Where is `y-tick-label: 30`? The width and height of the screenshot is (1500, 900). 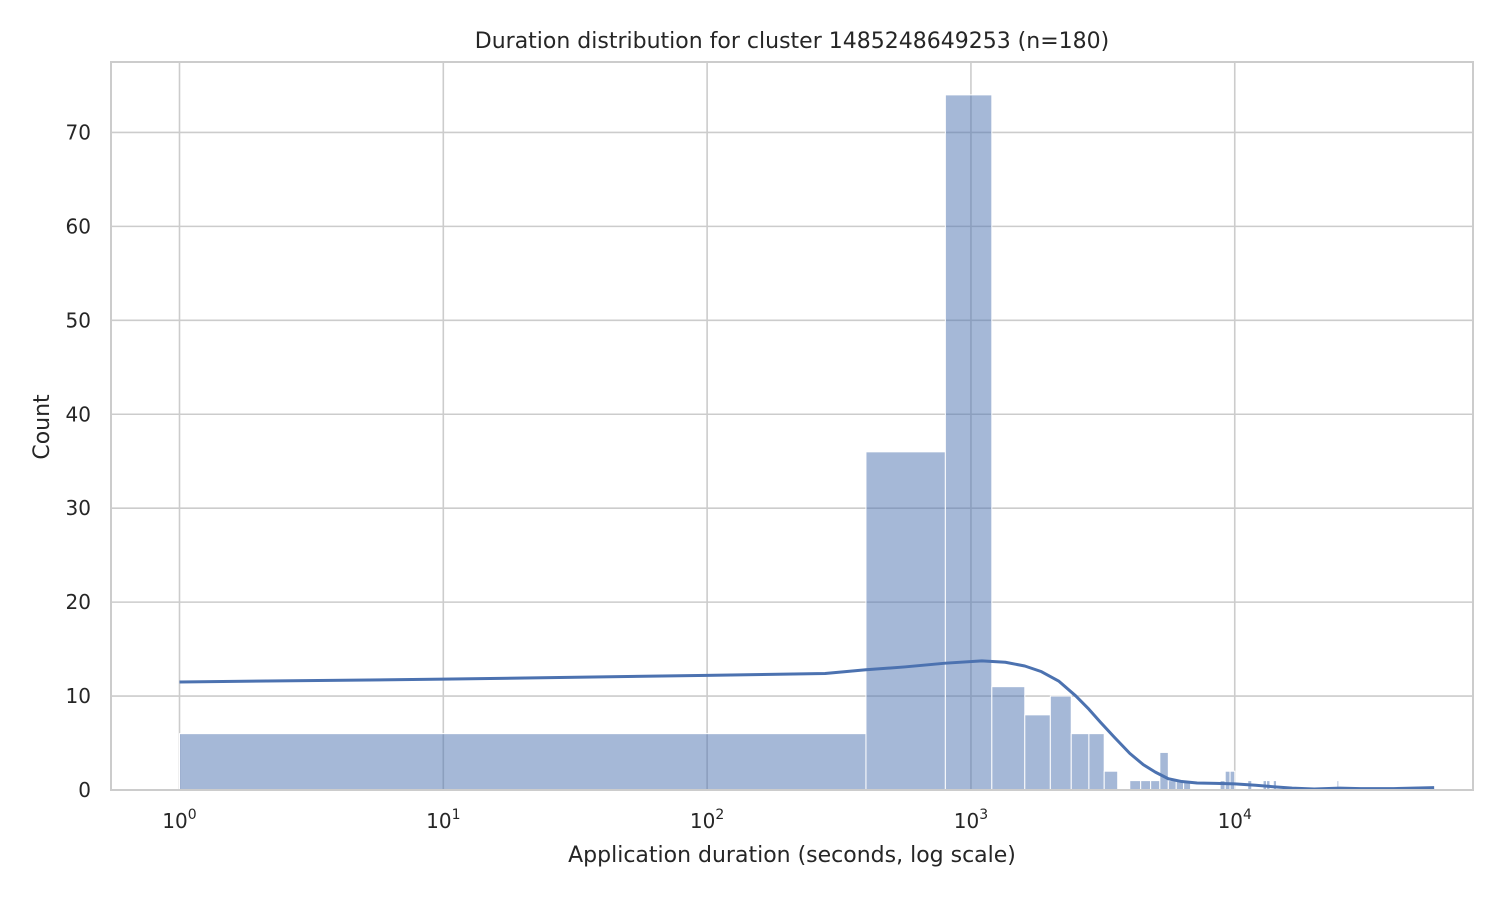
y-tick-label: 30 is located at coordinates (78, 508).